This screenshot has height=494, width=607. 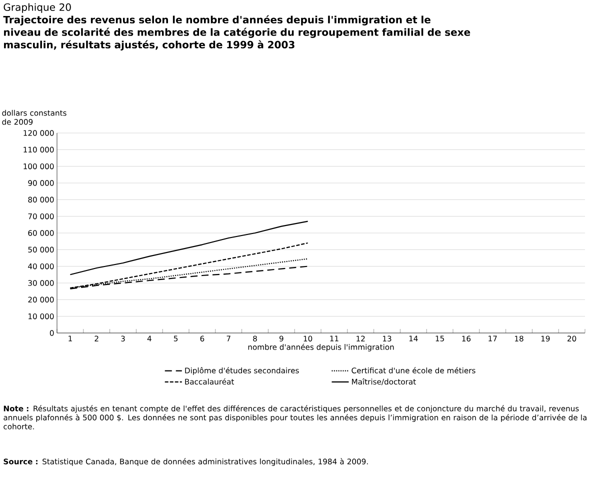 What do you see at coordinates (236, 32) in the screenshot?
I see `chart-subtitle: Trajectoire des revenus selon le nombre d'années depuis l'immigration et le niveau de scolarité des membres de la catégorie du regroupement familial de sexe masculin, résultats ajustés, cohorte de 1999 à 2003` at bounding box center [236, 32].